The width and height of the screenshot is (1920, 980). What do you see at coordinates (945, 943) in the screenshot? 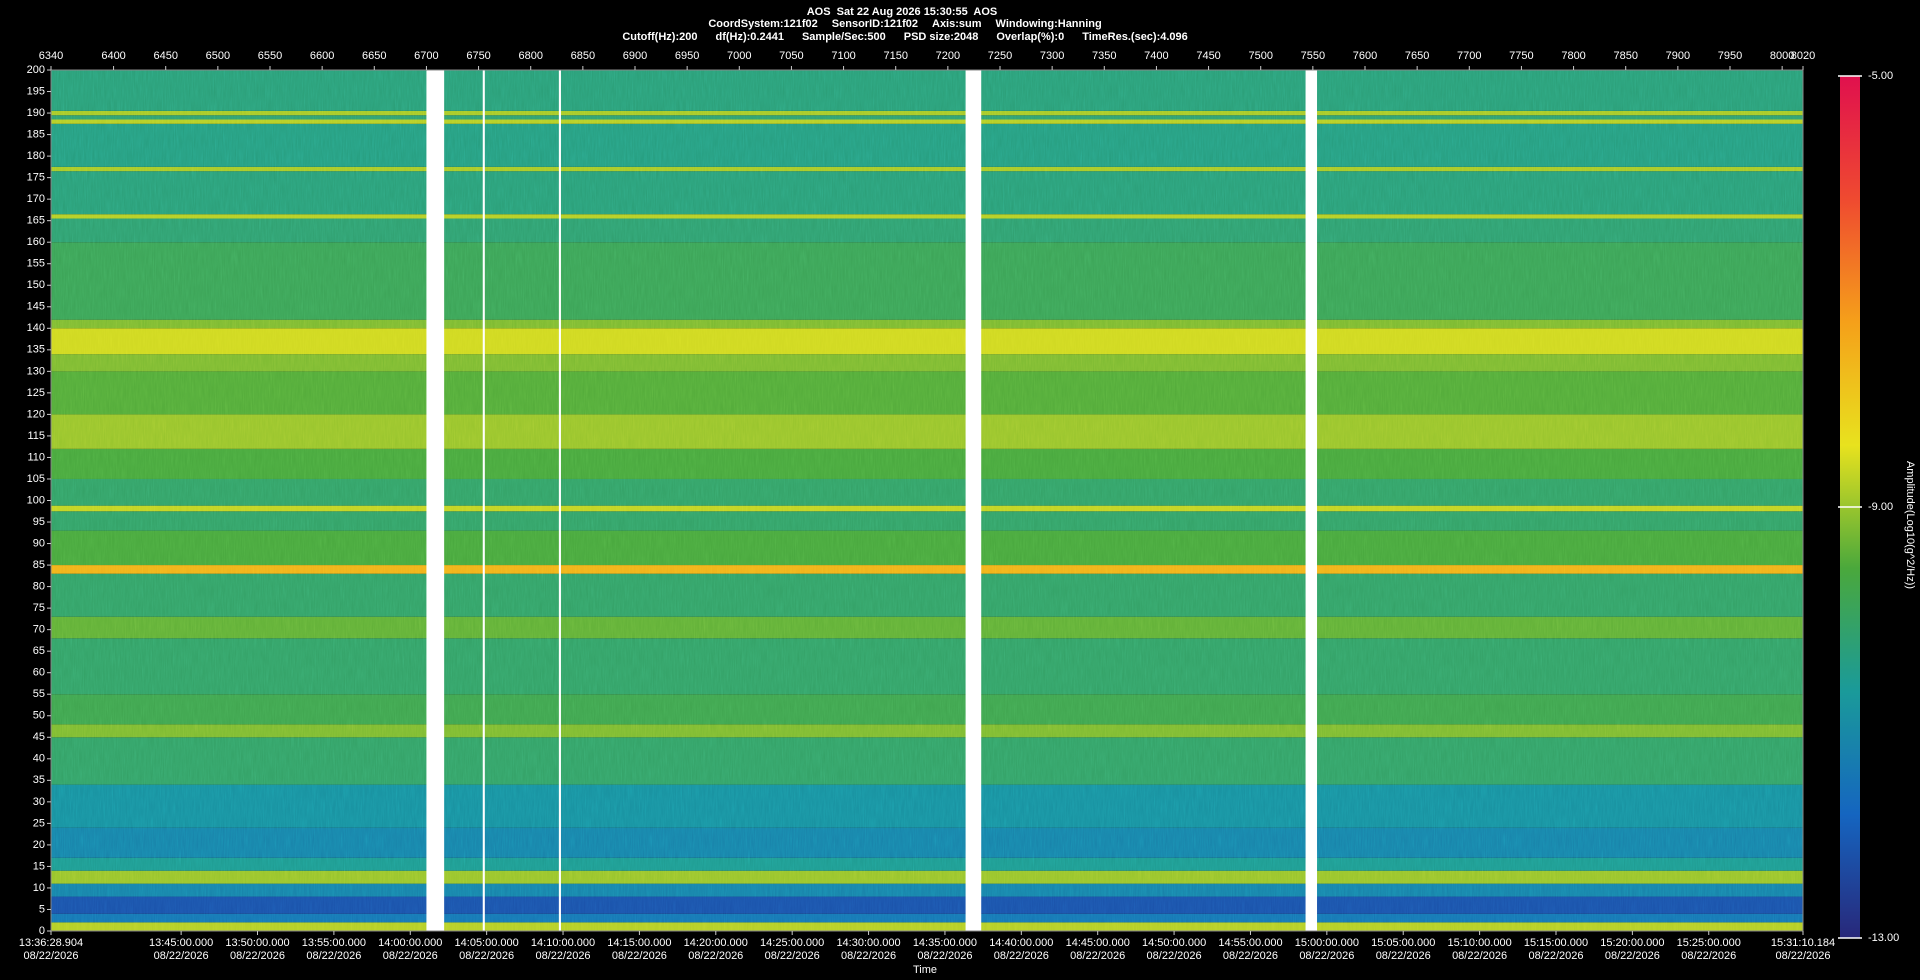
I see `x-tick-time: 14:35:00.000` at bounding box center [945, 943].